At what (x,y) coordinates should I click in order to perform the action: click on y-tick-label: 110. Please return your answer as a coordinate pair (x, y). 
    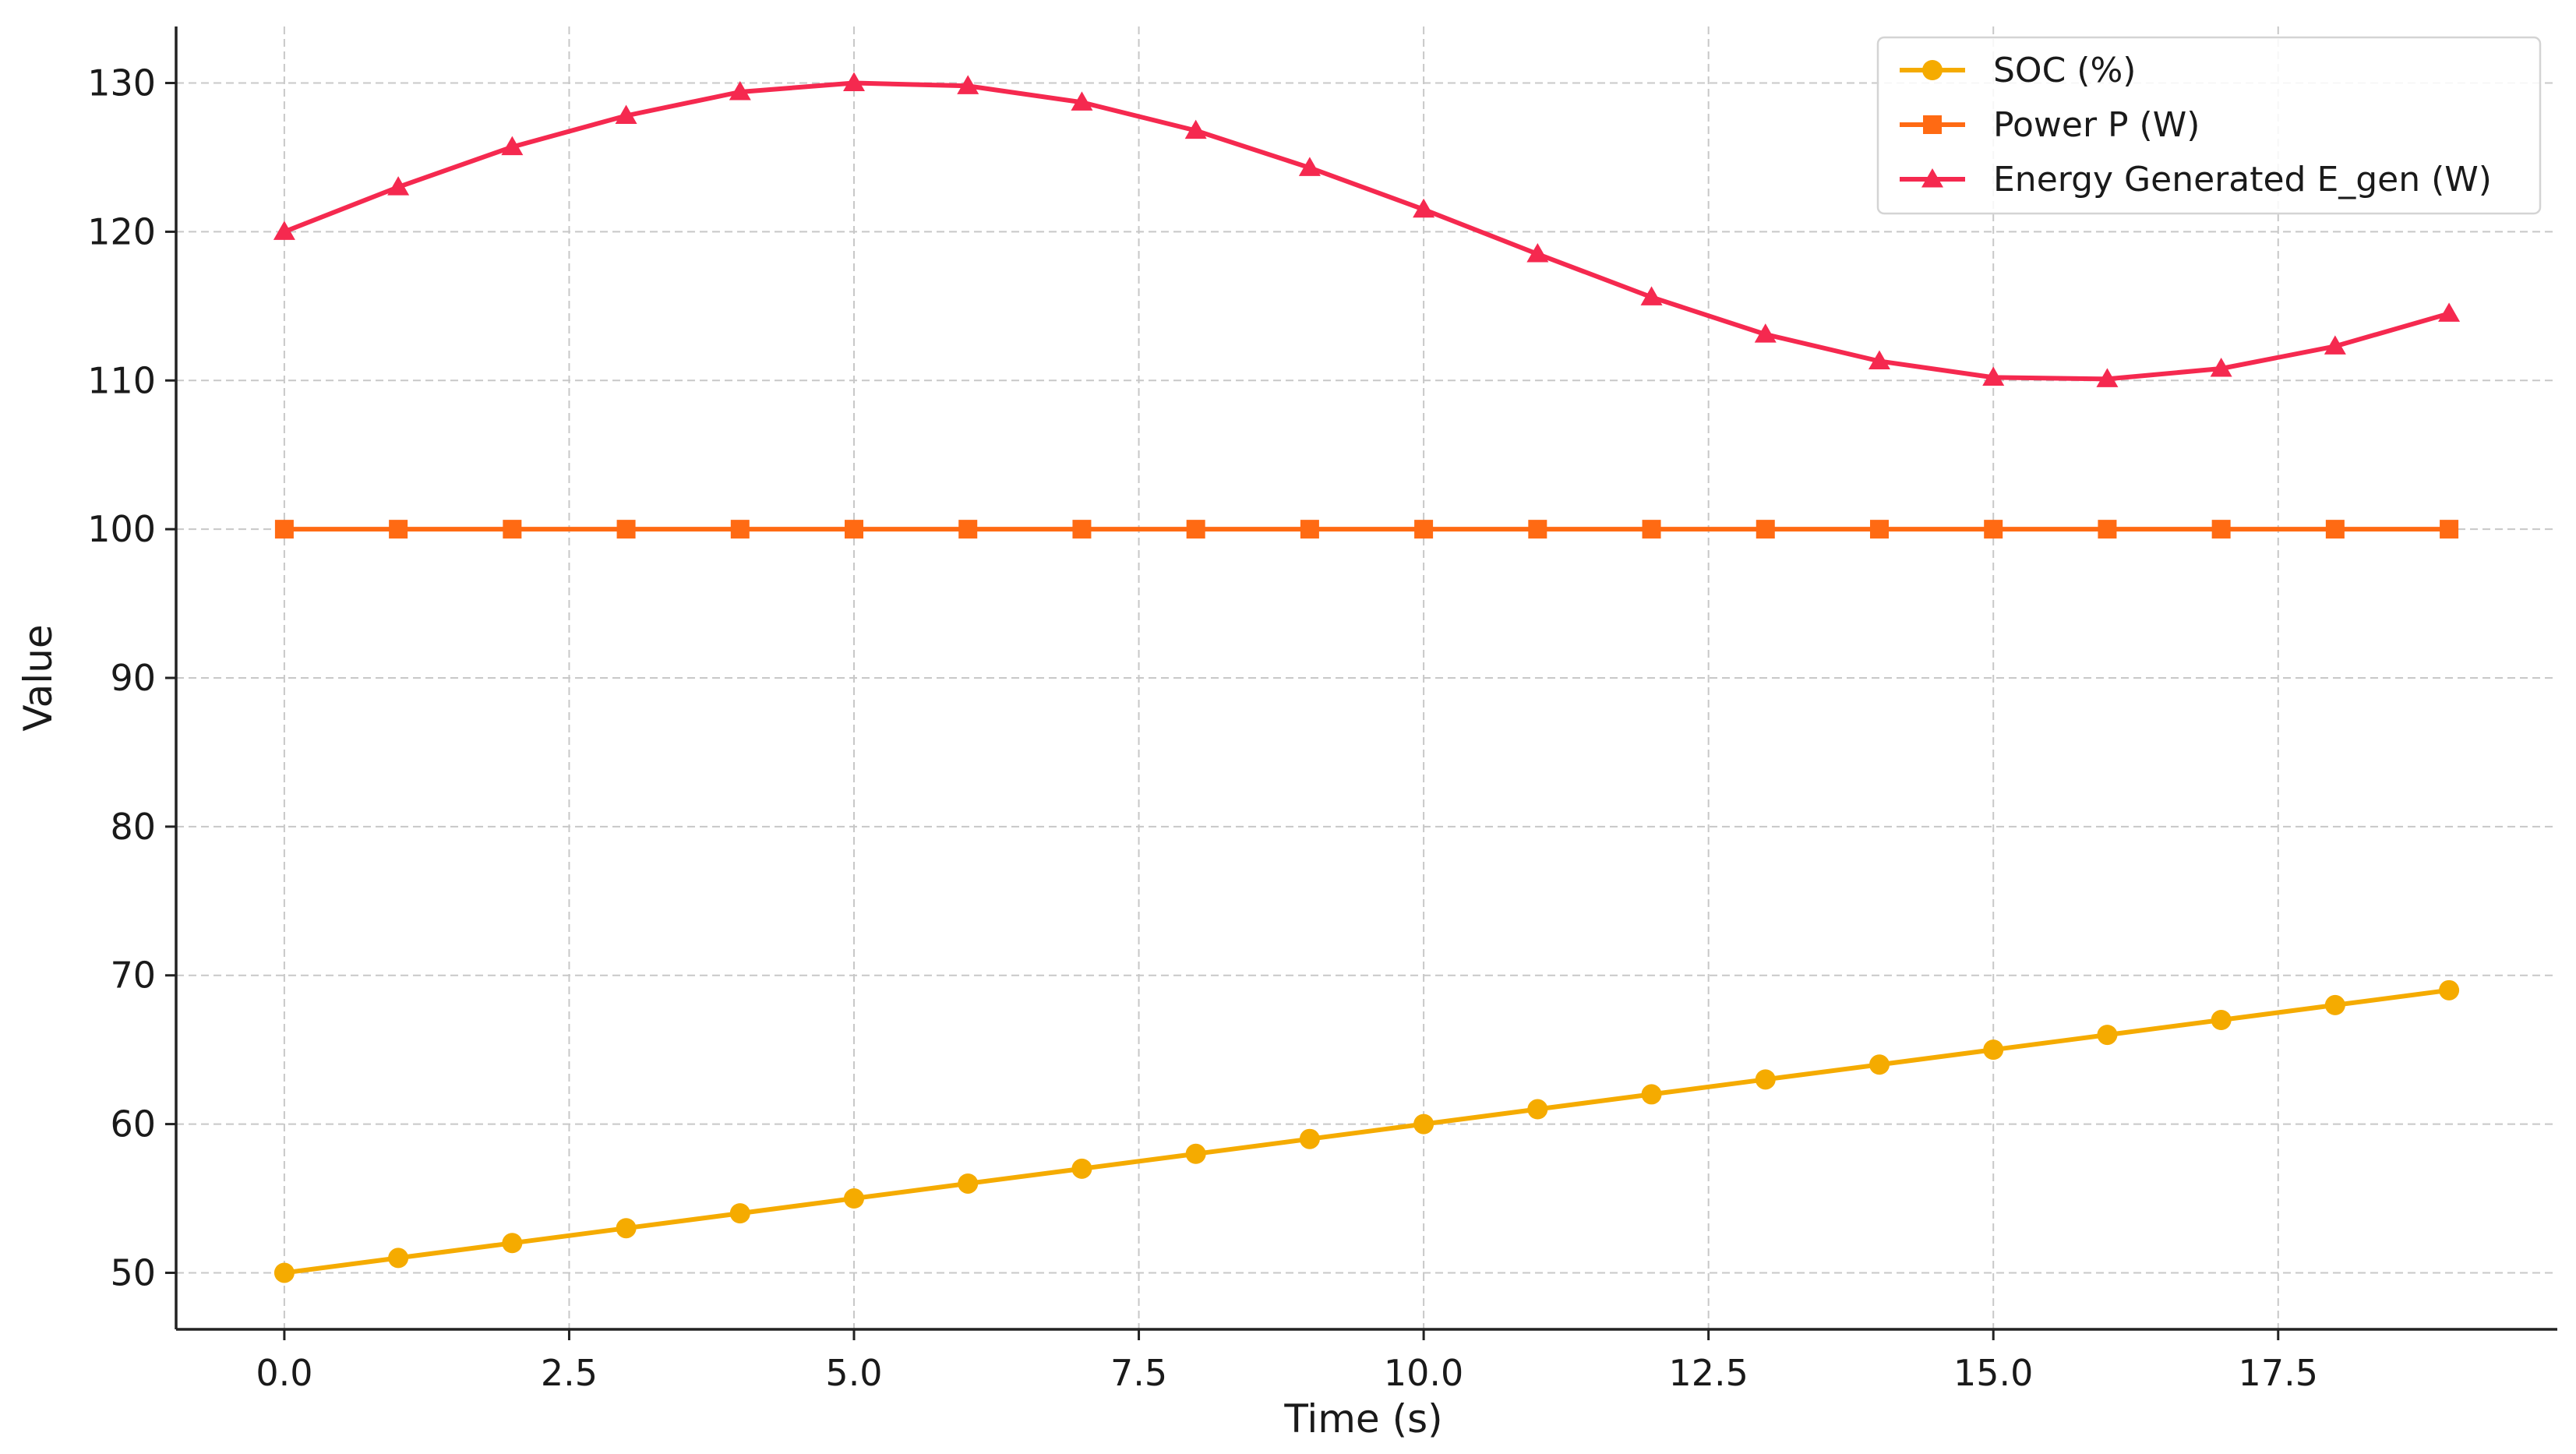
    Looking at the image, I should click on (121, 380).